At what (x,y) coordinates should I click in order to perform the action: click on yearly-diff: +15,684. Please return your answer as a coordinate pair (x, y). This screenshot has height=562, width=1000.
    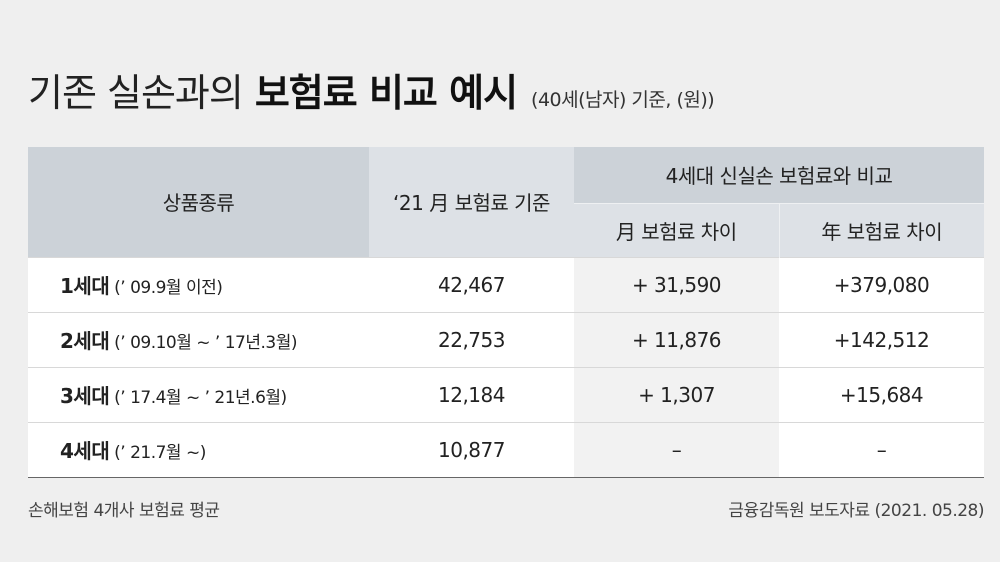
    Looking at the image, I should click on (882, 394).